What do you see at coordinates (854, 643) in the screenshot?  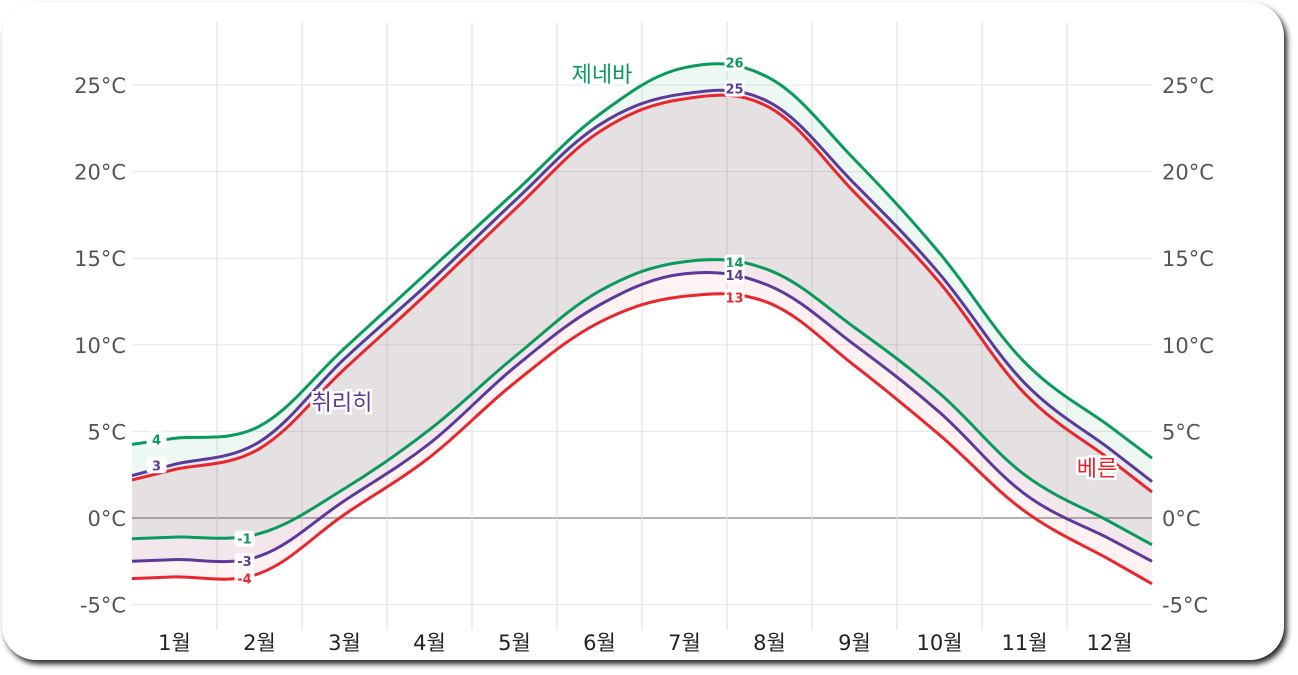 I see `x-tick-9: 9월` at bounding box center [854, 643].